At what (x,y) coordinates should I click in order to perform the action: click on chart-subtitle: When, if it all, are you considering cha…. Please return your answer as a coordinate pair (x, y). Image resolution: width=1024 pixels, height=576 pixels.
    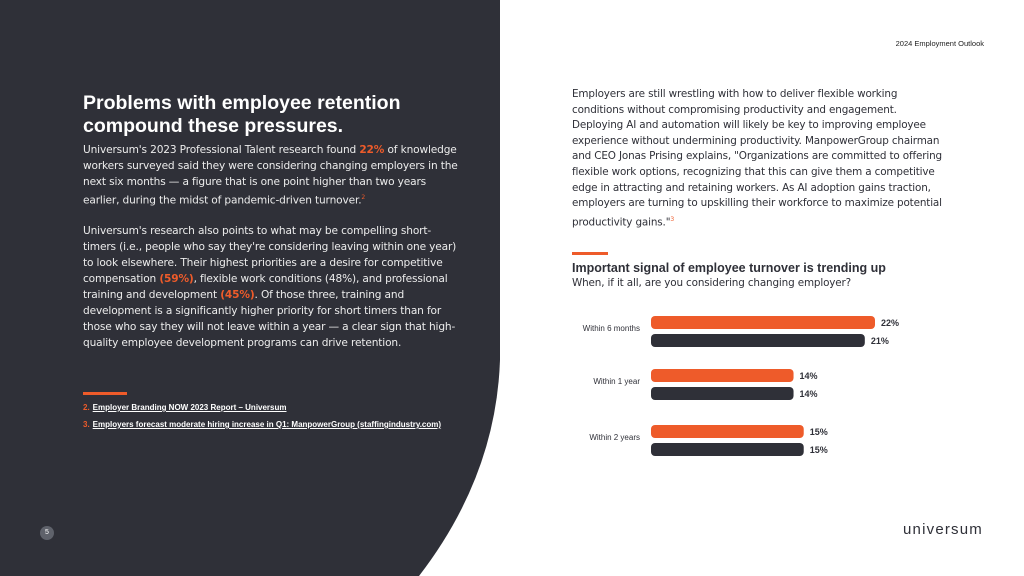
    Looking at the image, I should click on (712, 283).